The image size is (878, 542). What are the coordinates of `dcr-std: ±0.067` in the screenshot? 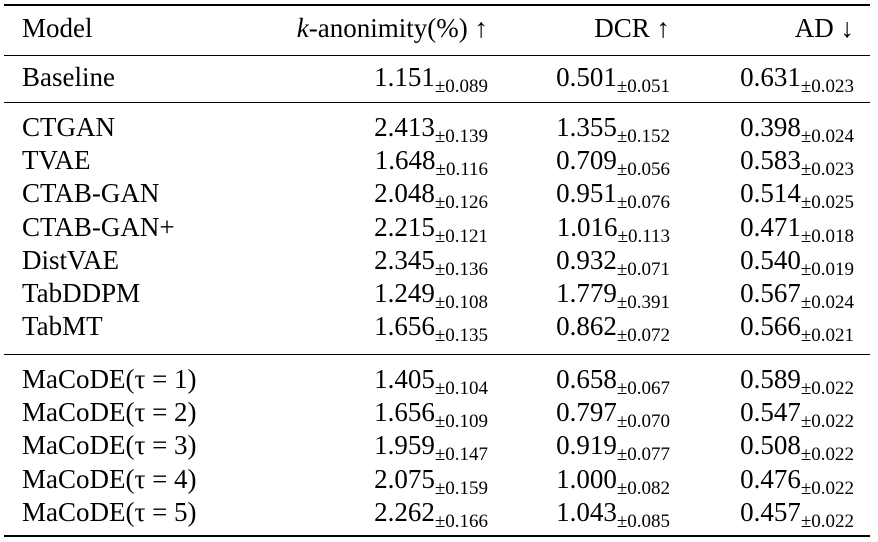 It's located at (643, 388).